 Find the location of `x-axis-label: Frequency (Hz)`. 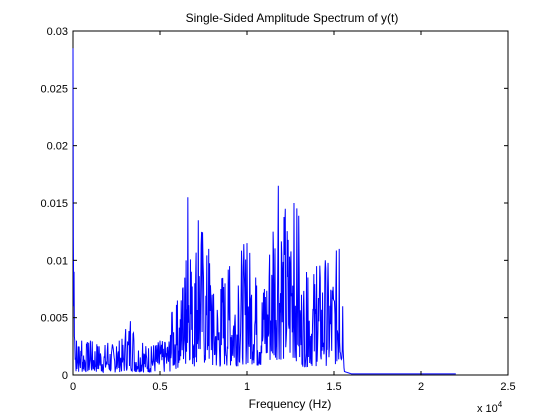

x-axis-label: Frequency (Hz) is located at coordinates (290, 404).